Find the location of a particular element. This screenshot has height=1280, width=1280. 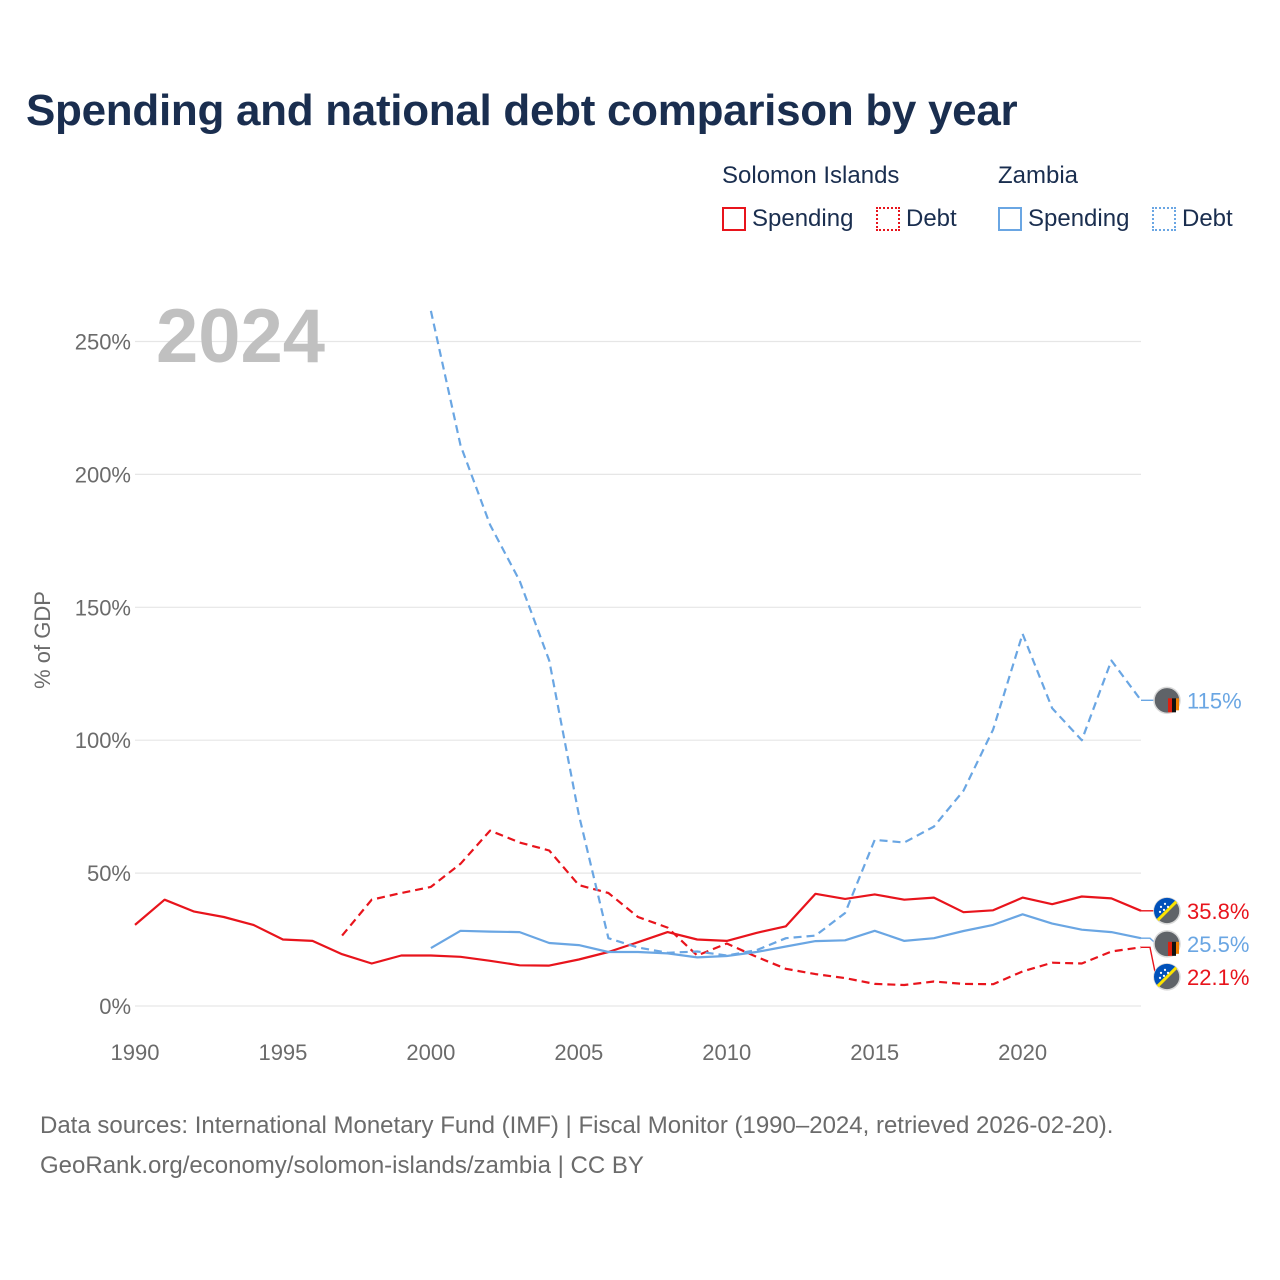

legend-zambia-spending: Spending is located at coordinates (1063, 219).